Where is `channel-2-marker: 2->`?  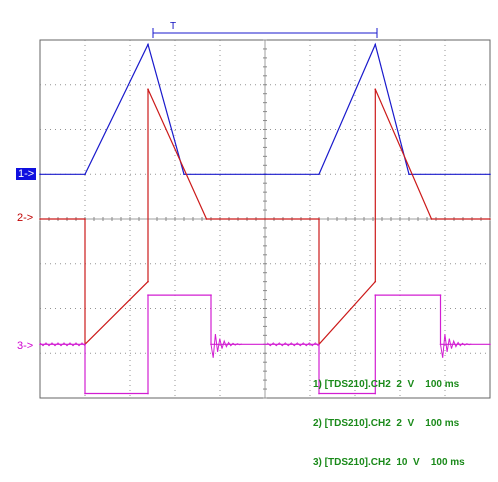 channel-2-marker: 2-> is located at coordinates (25, 218).